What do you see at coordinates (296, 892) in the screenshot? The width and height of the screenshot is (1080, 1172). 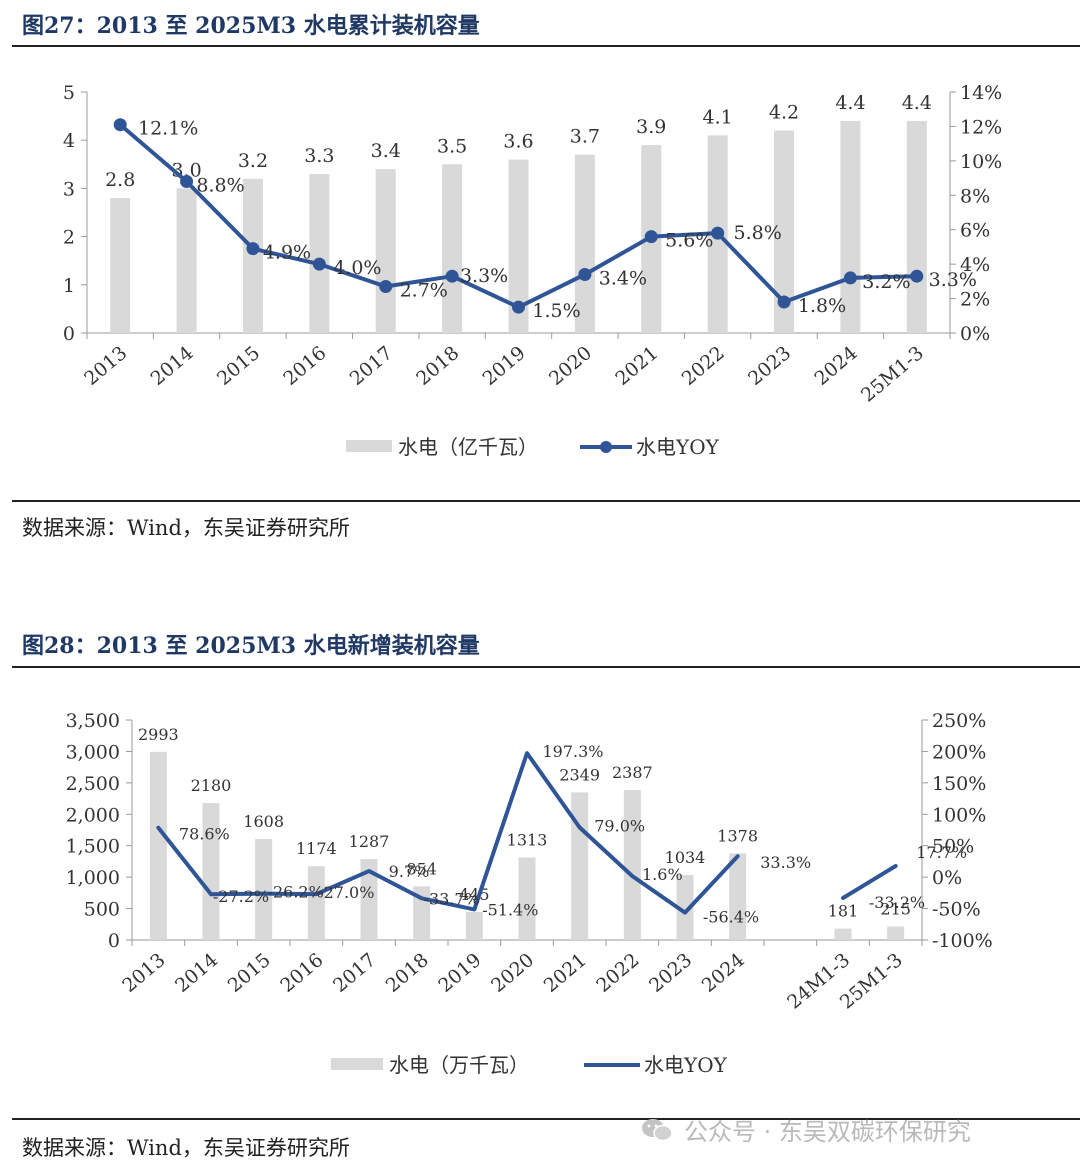 I see `line-data-label: -26.2%` at bounding box center [296, 892].